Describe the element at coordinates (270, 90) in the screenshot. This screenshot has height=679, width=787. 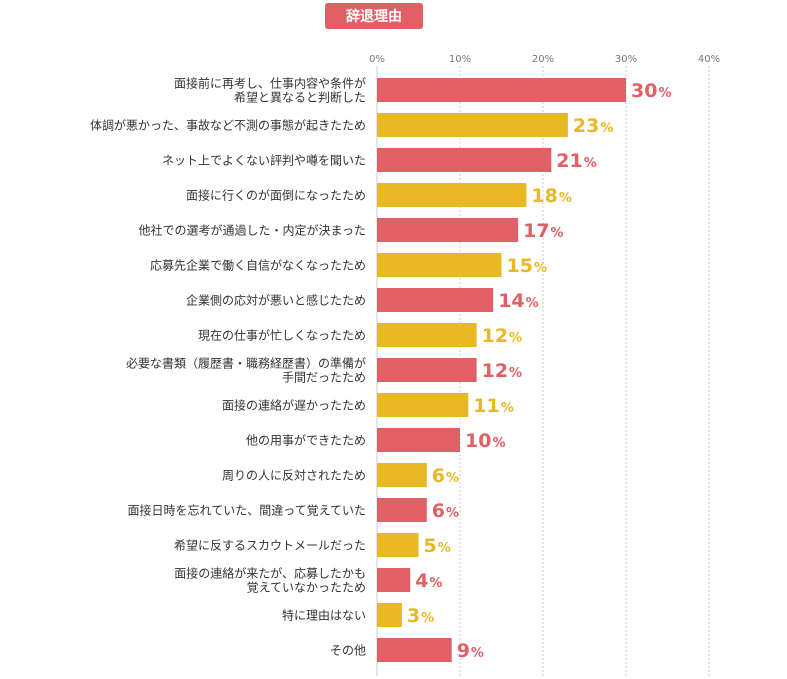
I see `category-label: 面接前に再考し、仕事内容や条件が希望と異なると判断した` at that location.